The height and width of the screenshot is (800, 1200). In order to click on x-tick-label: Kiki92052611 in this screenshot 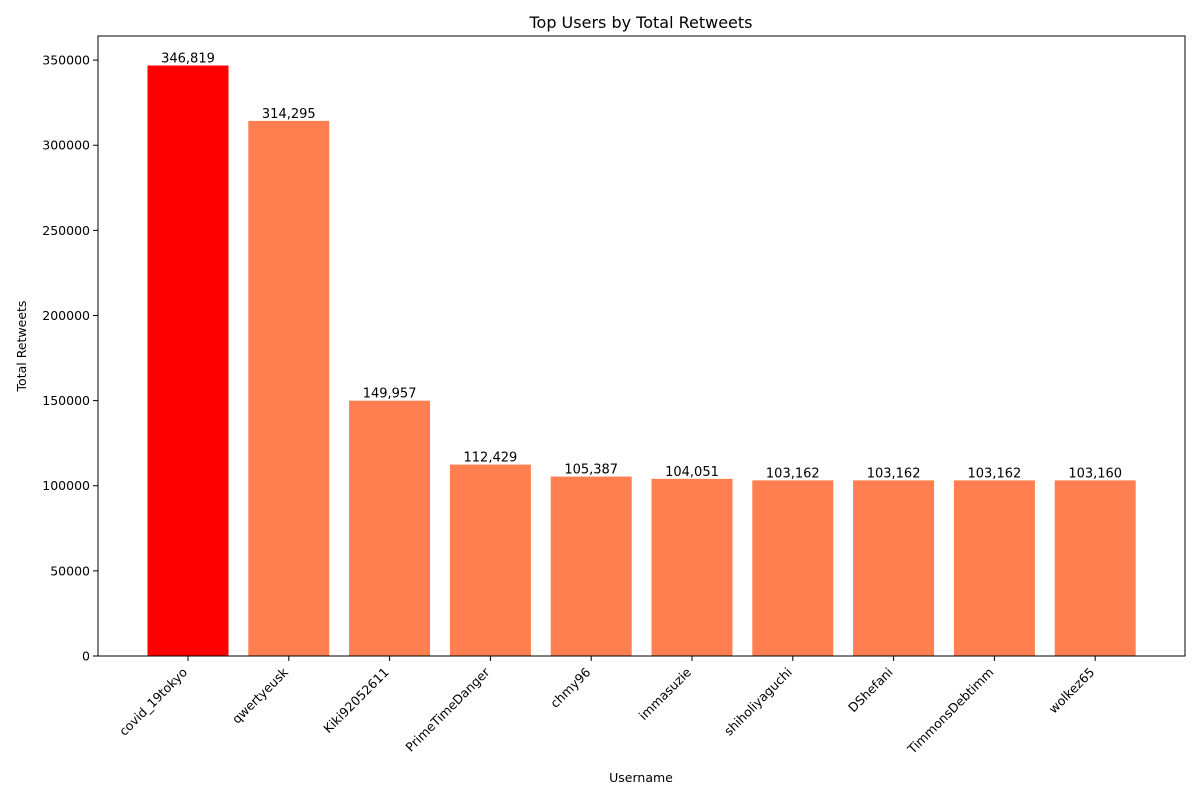, I will do `click(355, 700)`.